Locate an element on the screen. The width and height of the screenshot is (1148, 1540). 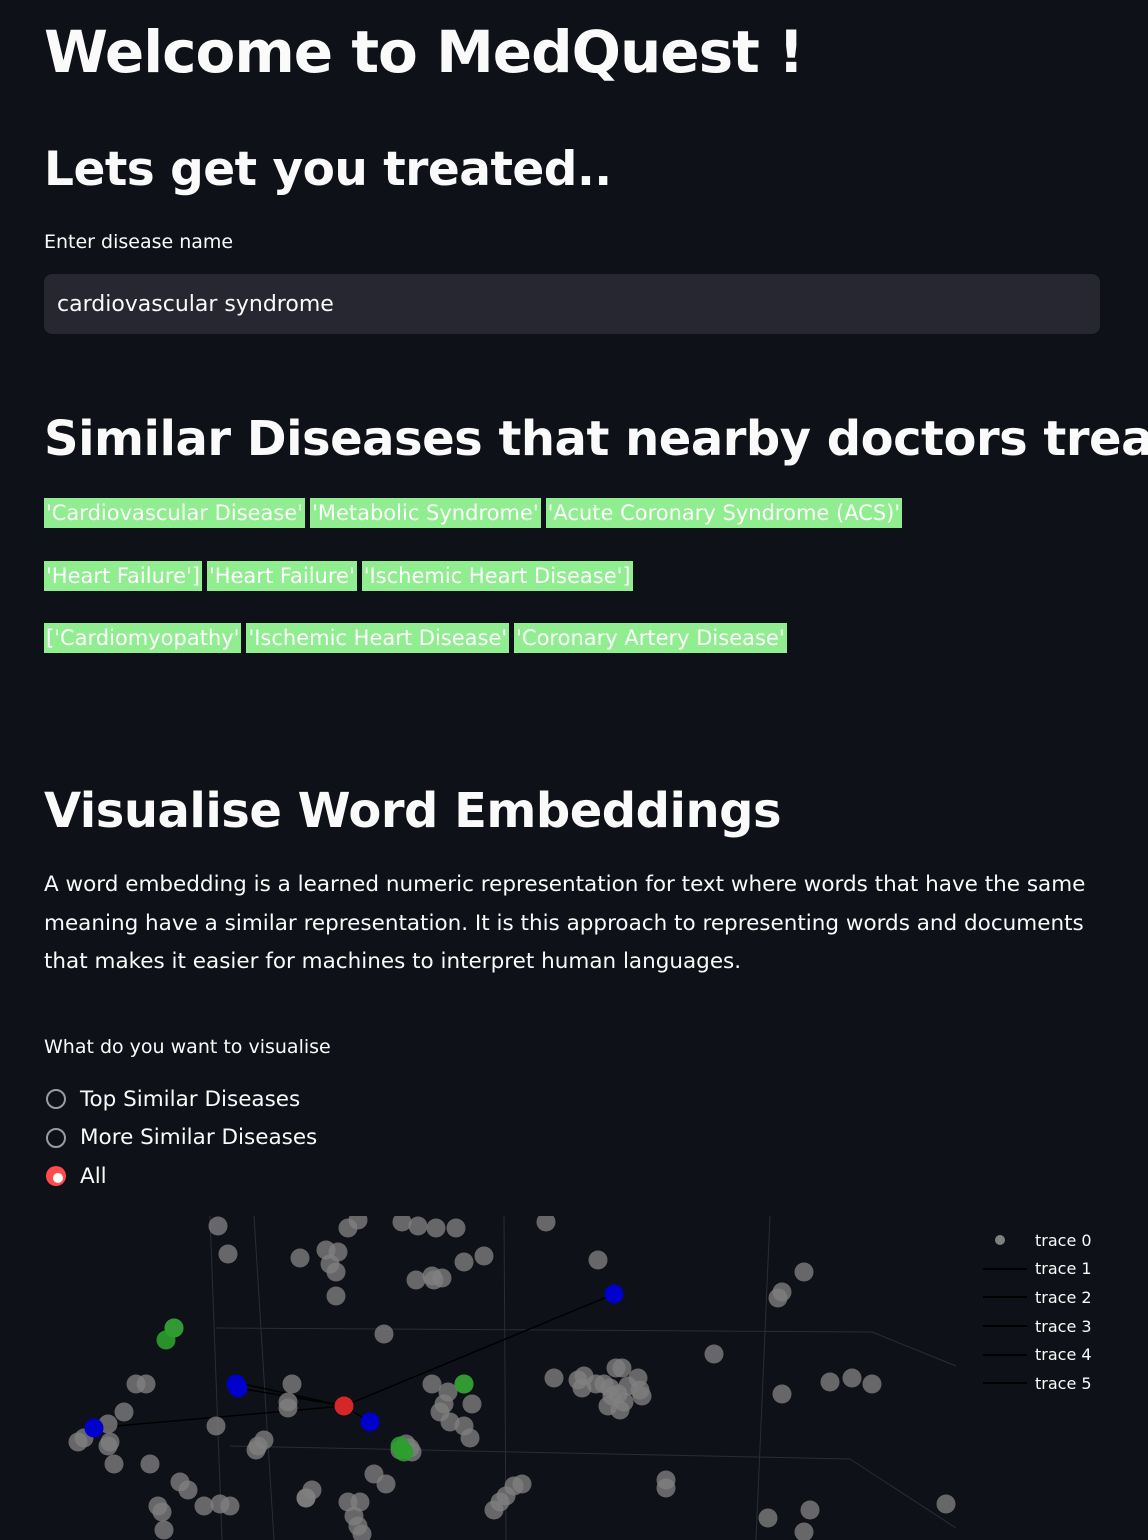
link-lines is located at coordinates (354, 1361).